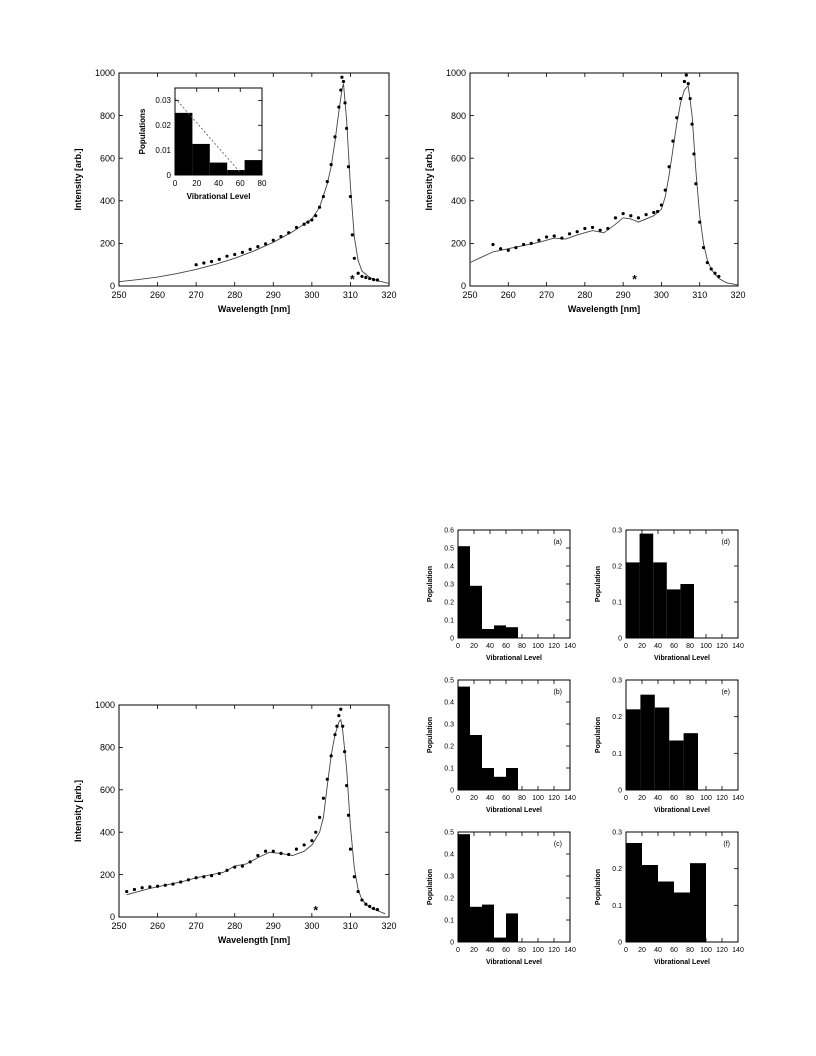 This screenshot has height=1056, width=816. I want to click on panel-label: (a), so click(557, 542).